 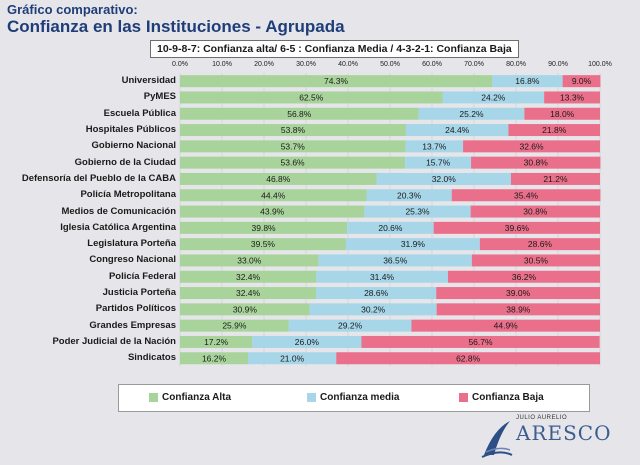 I want to click on data-label: 20.6%, so click(x=390, y=228).